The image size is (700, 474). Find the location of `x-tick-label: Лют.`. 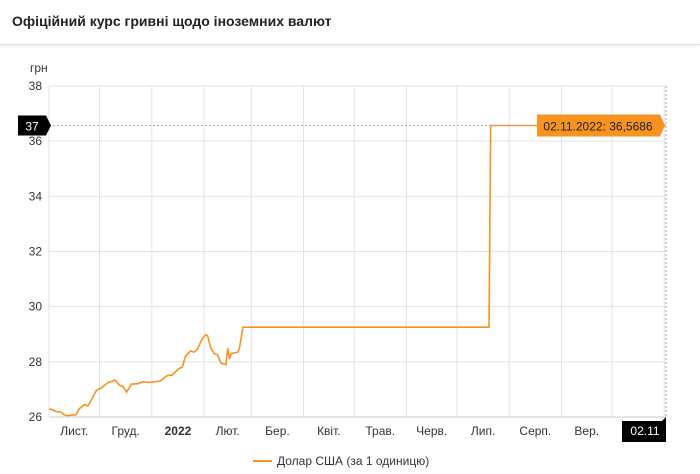

x-tick-label: Лют. is located at coordinates (228, 431).